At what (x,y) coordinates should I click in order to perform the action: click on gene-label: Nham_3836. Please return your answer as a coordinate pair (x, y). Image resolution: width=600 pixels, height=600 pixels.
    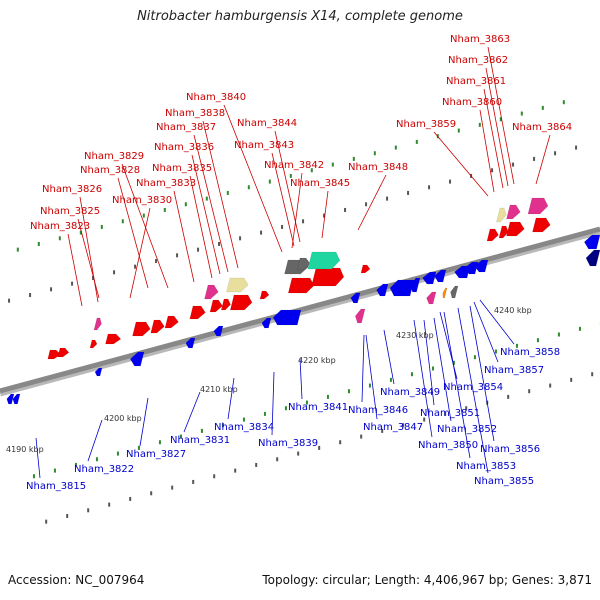
    Looking at the image, I should click on (184, 147).